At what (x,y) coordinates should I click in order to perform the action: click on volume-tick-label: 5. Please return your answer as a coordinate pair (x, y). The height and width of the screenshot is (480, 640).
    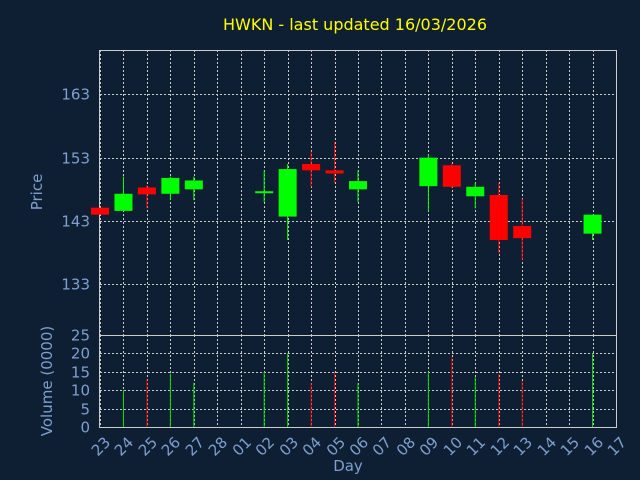
    Looking at the image, I should click on (85, 410).